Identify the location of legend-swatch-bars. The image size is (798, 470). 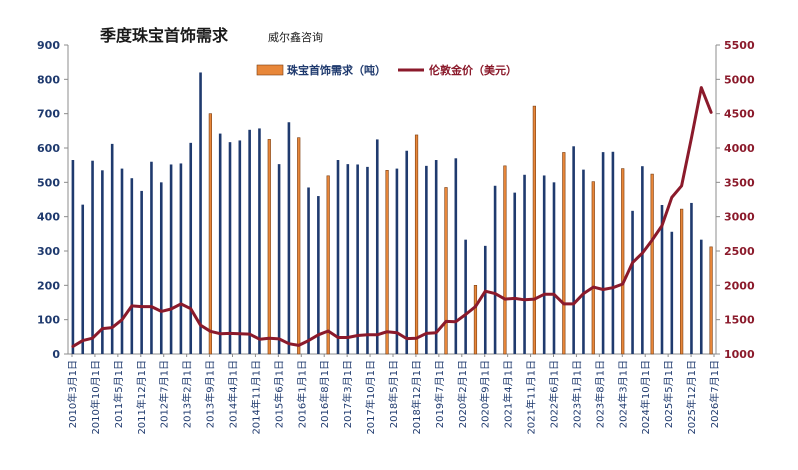
(270, 70).